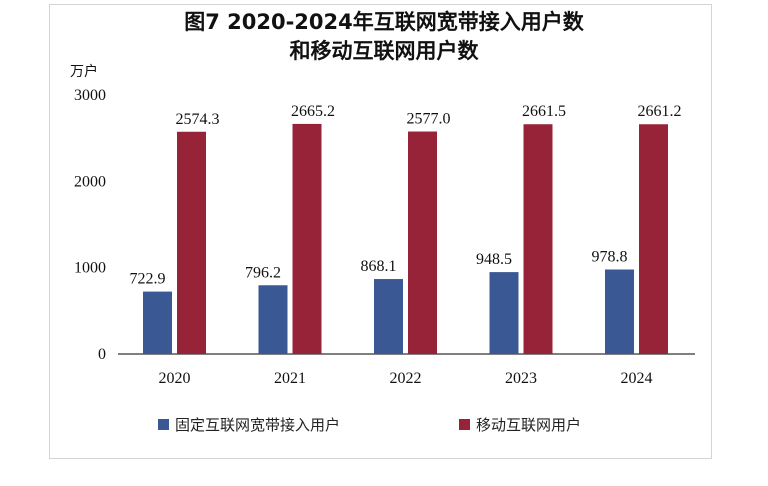  What do you see at coordinates (148, 279) in the screenshot?
I see `data-label: 722.9` at bounding box center [148, 279].